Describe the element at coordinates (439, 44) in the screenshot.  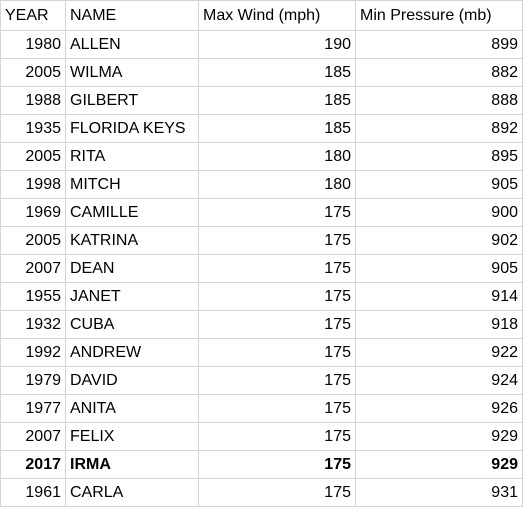
I see `cell-min-pressure: 899` at that location.